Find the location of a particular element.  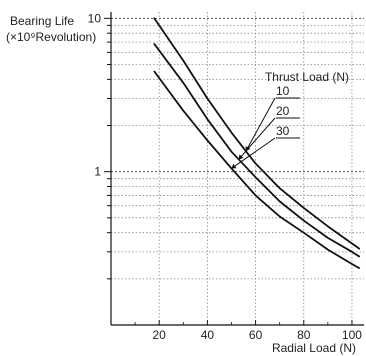

y-tick-label-1: 1 is located at coordinates (97, 172).